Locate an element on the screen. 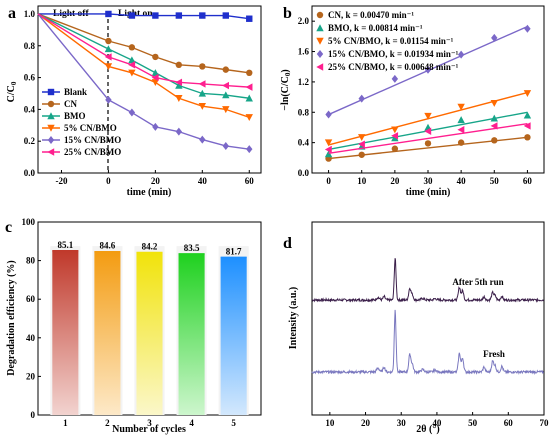 This screenshot has height=437, width=550. series-line-blank is located at coordinates (144, 16).